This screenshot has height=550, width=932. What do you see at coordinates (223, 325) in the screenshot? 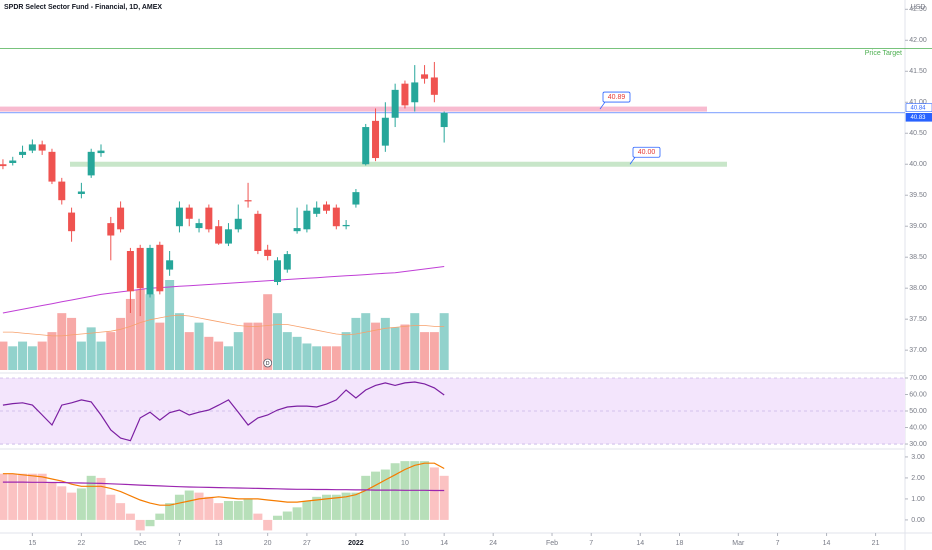
I see `volume-ma` at bounding box center [223, 325].